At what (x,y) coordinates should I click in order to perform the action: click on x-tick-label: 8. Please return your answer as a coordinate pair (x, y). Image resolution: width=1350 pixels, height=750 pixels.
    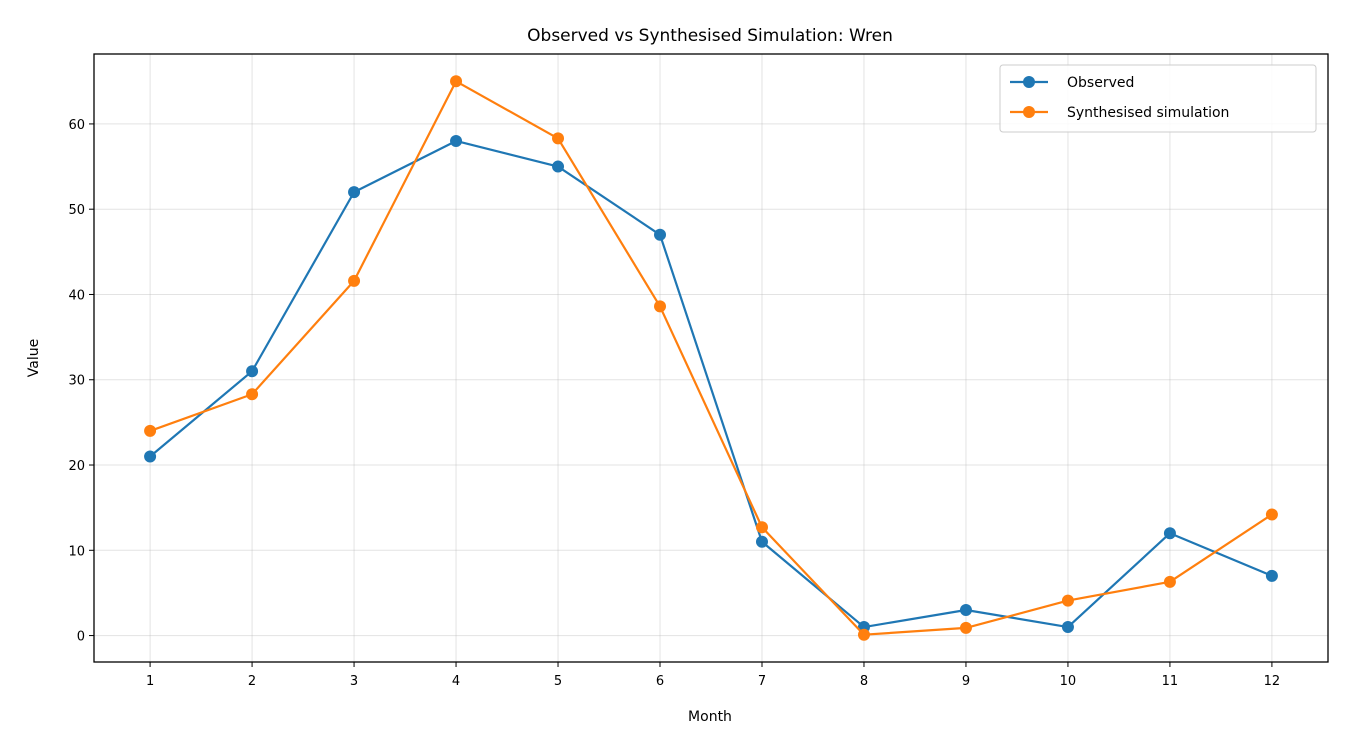
    Looking at the image, I should click on (864, 681).